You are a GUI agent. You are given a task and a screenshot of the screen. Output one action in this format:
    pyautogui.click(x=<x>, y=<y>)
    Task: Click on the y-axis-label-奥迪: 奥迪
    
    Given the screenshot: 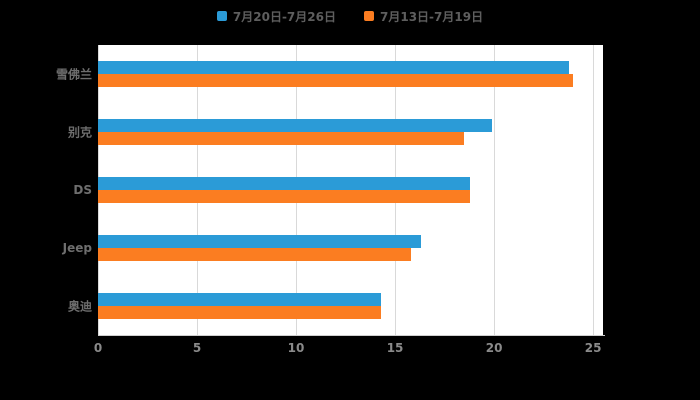 What is the action you would take?
    pyautogui.click(x=79, y=306)
    